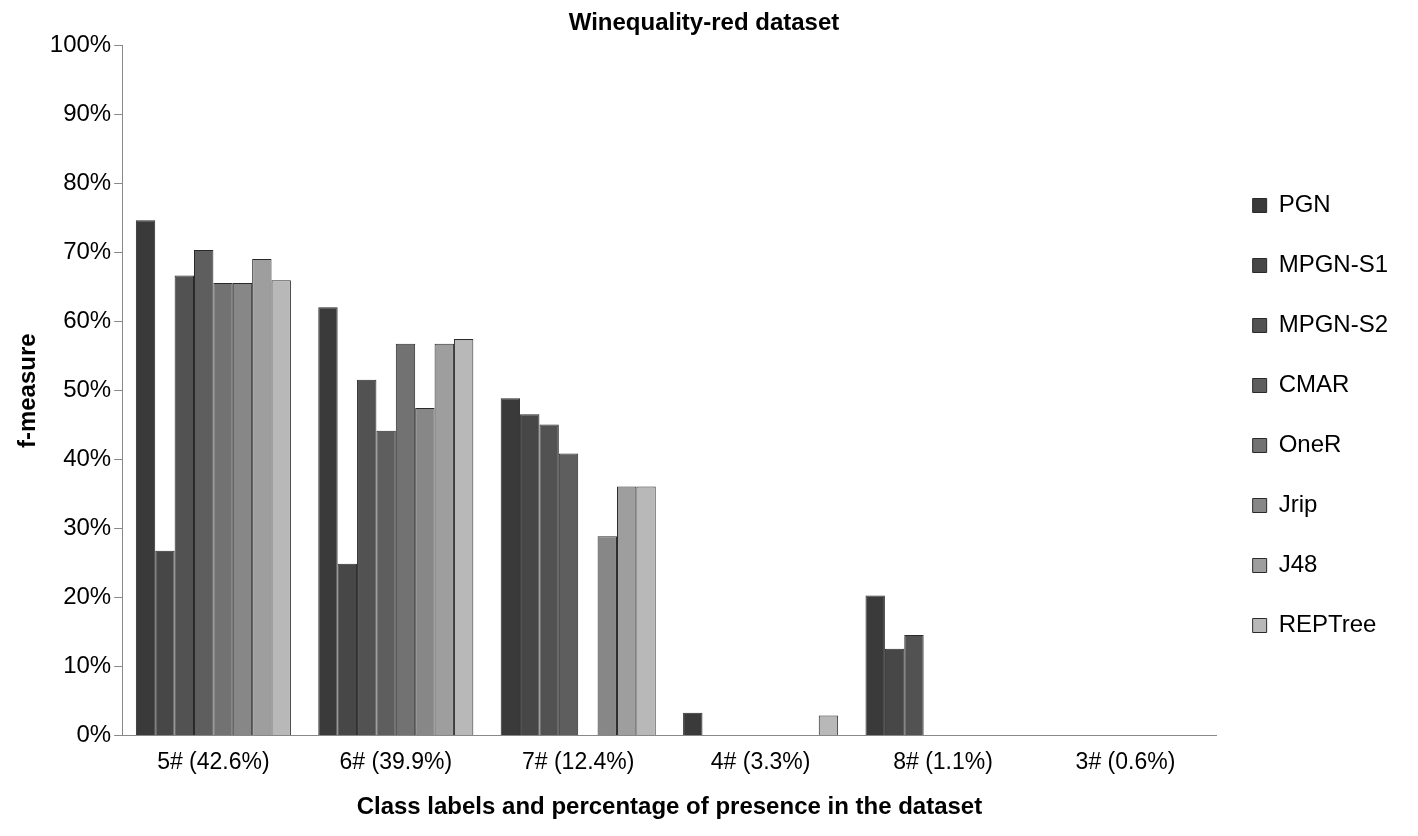 This screenshot has height=836, width=1418. I want to click on x-tick-label: 4# (3.3%), so click(760, 760).